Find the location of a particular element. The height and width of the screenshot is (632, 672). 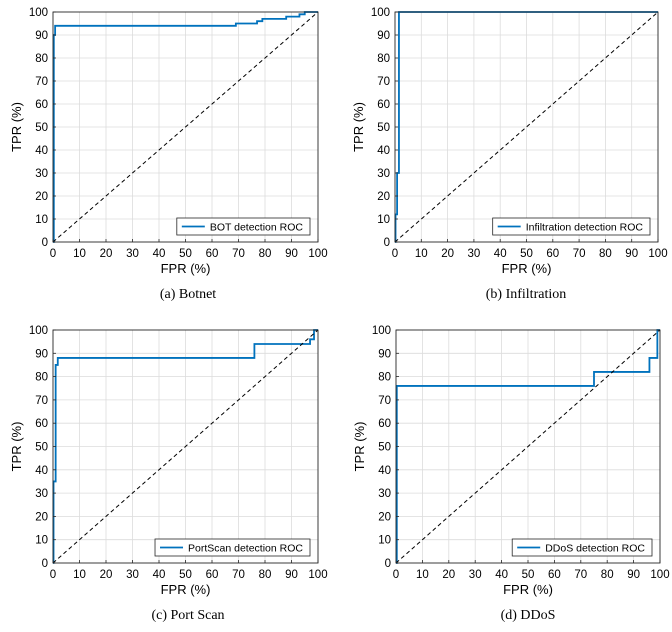

legend-box is located at coordinates (571, 226).